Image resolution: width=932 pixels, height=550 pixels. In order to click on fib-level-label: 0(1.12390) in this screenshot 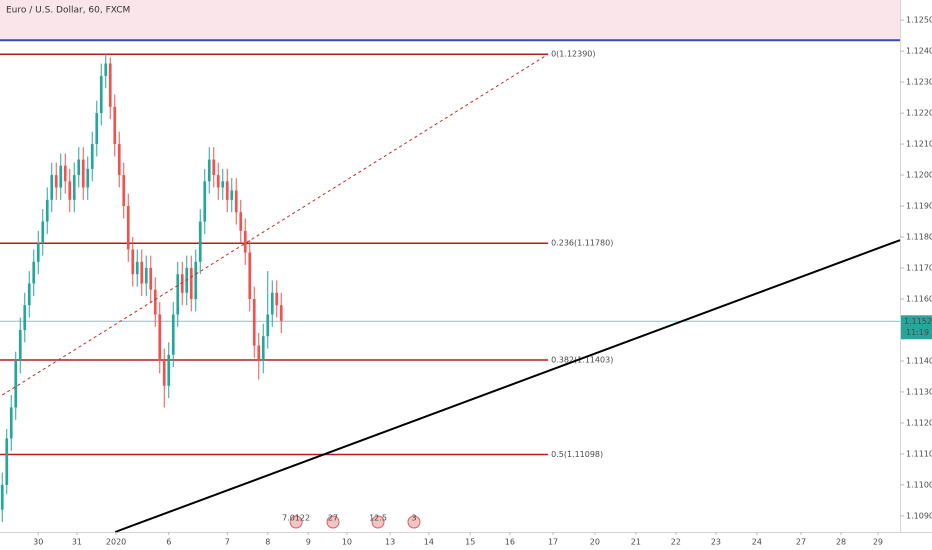, I will do `click(573, 54)`.